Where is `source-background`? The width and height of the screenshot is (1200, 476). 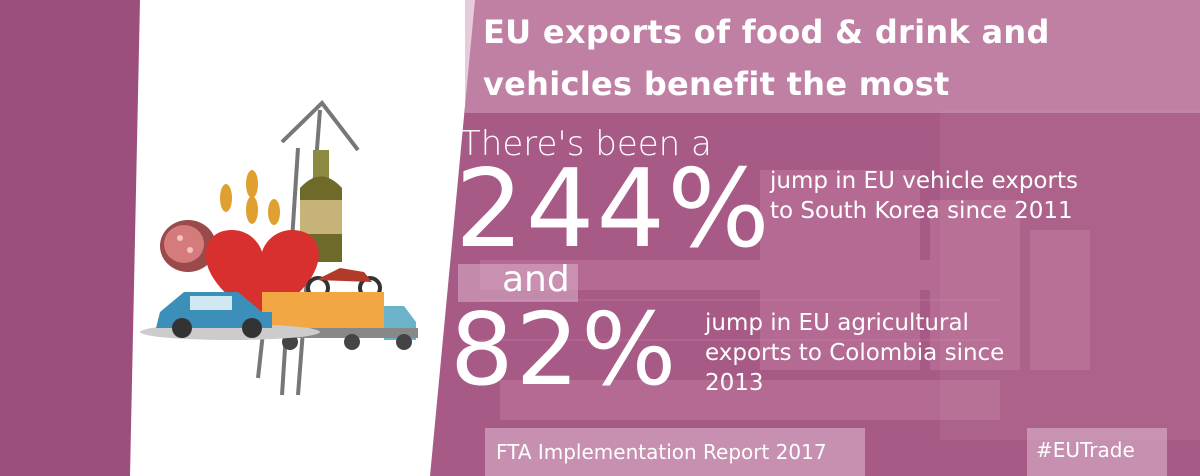
source-background is located at coordinates (675, 452).